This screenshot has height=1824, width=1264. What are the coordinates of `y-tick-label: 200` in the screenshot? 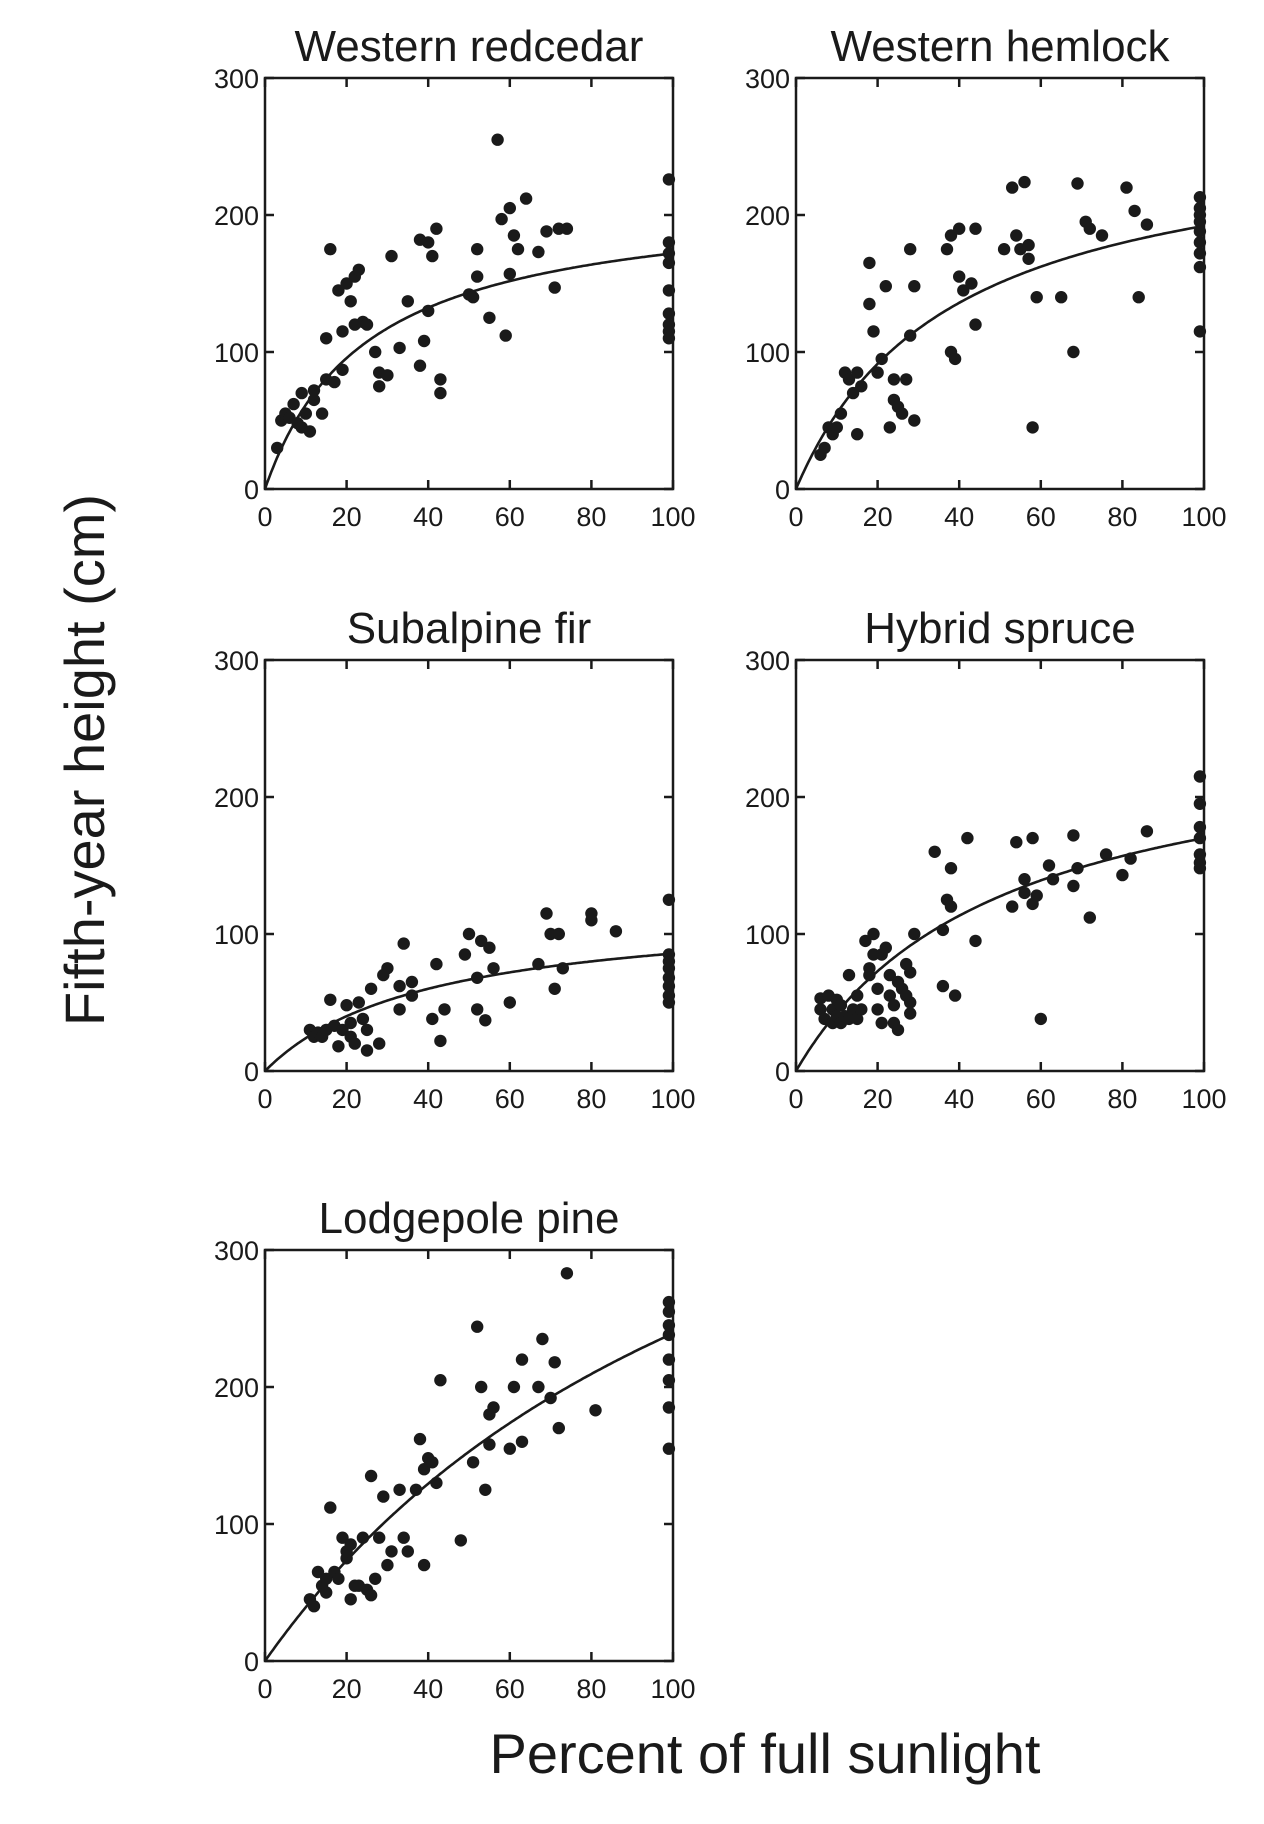 It's located at (767, 798).